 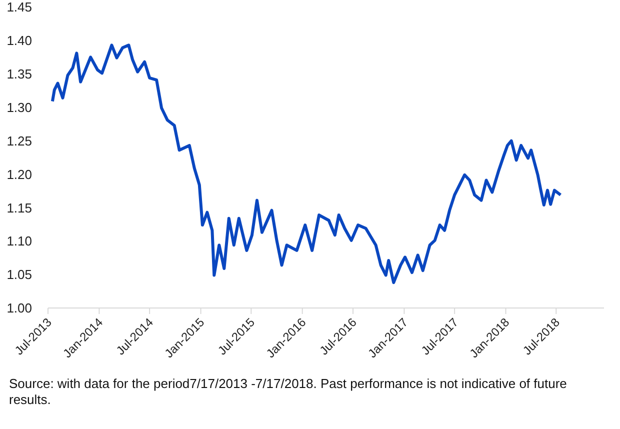 I want to click on y-tick-label: 1.30, so click(x=19, y=107).